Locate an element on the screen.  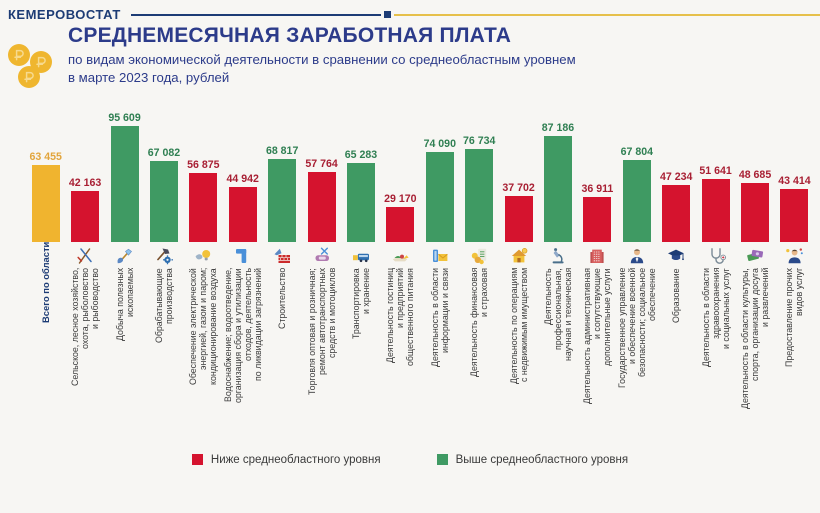
header-rule-gold is located at coordinates (606, 14).